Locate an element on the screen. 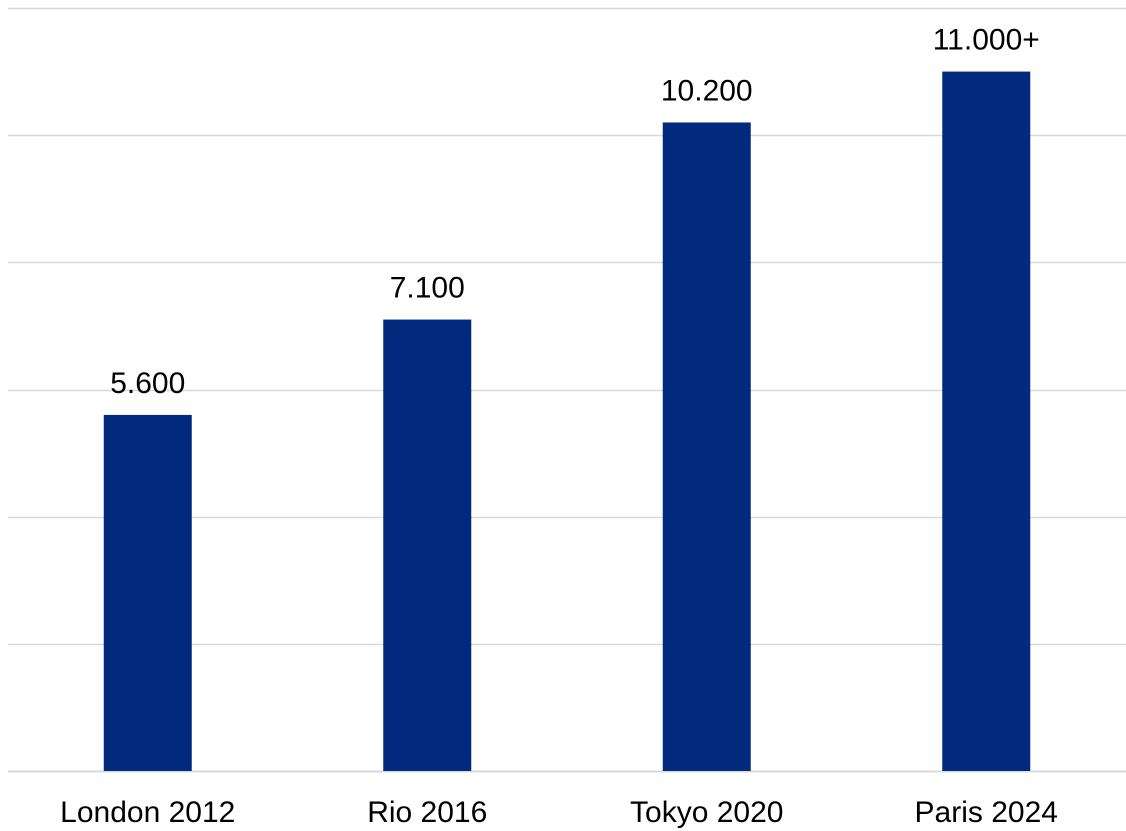 Image resolution: width=1126 pixels, height=831 pixels. x-tick-label: Tokyo 2020 is located at coordinates (706, 812).